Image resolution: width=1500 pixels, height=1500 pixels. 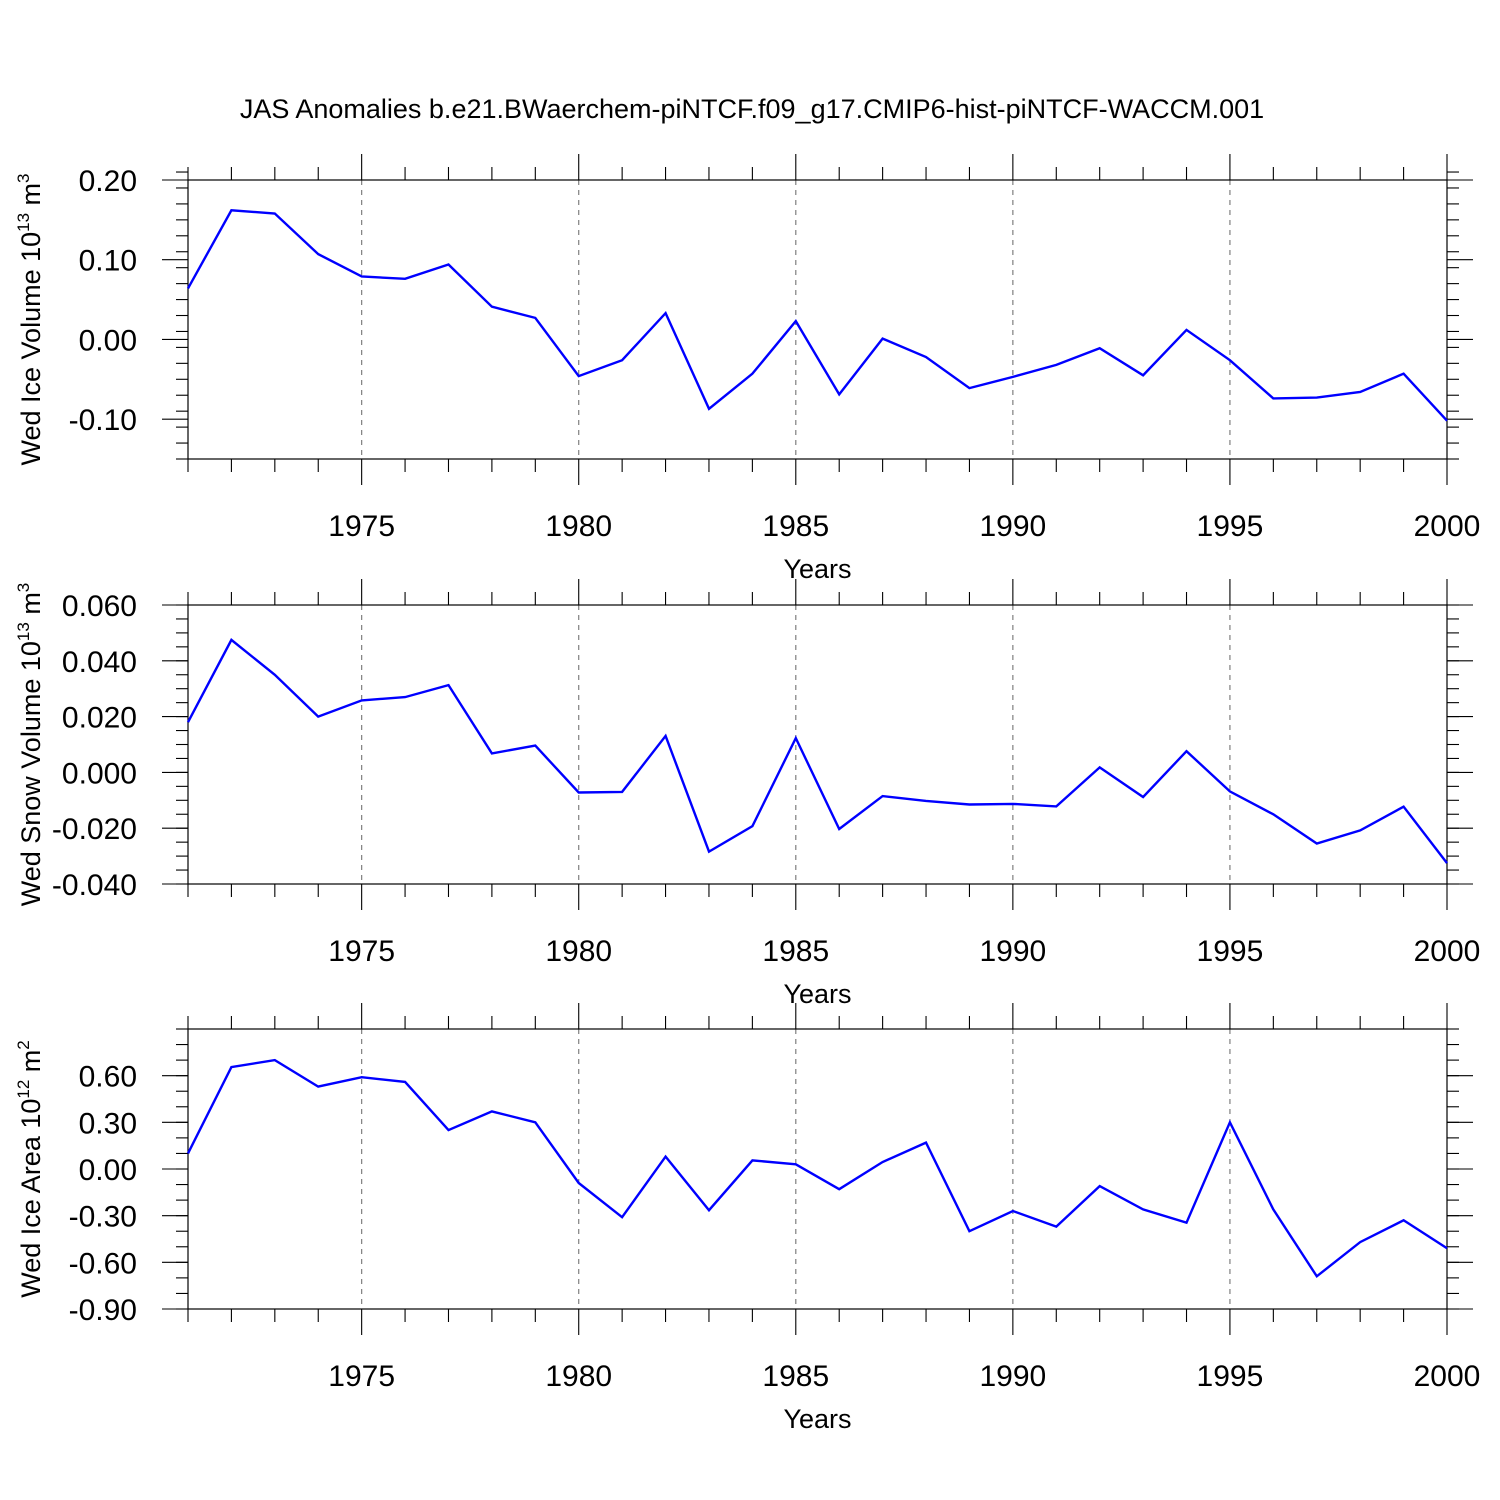 What do you see at coordinates (103, 420) in the screenshot?
I see `y-tick-label: -0.10` at bounding box center [103, 420].